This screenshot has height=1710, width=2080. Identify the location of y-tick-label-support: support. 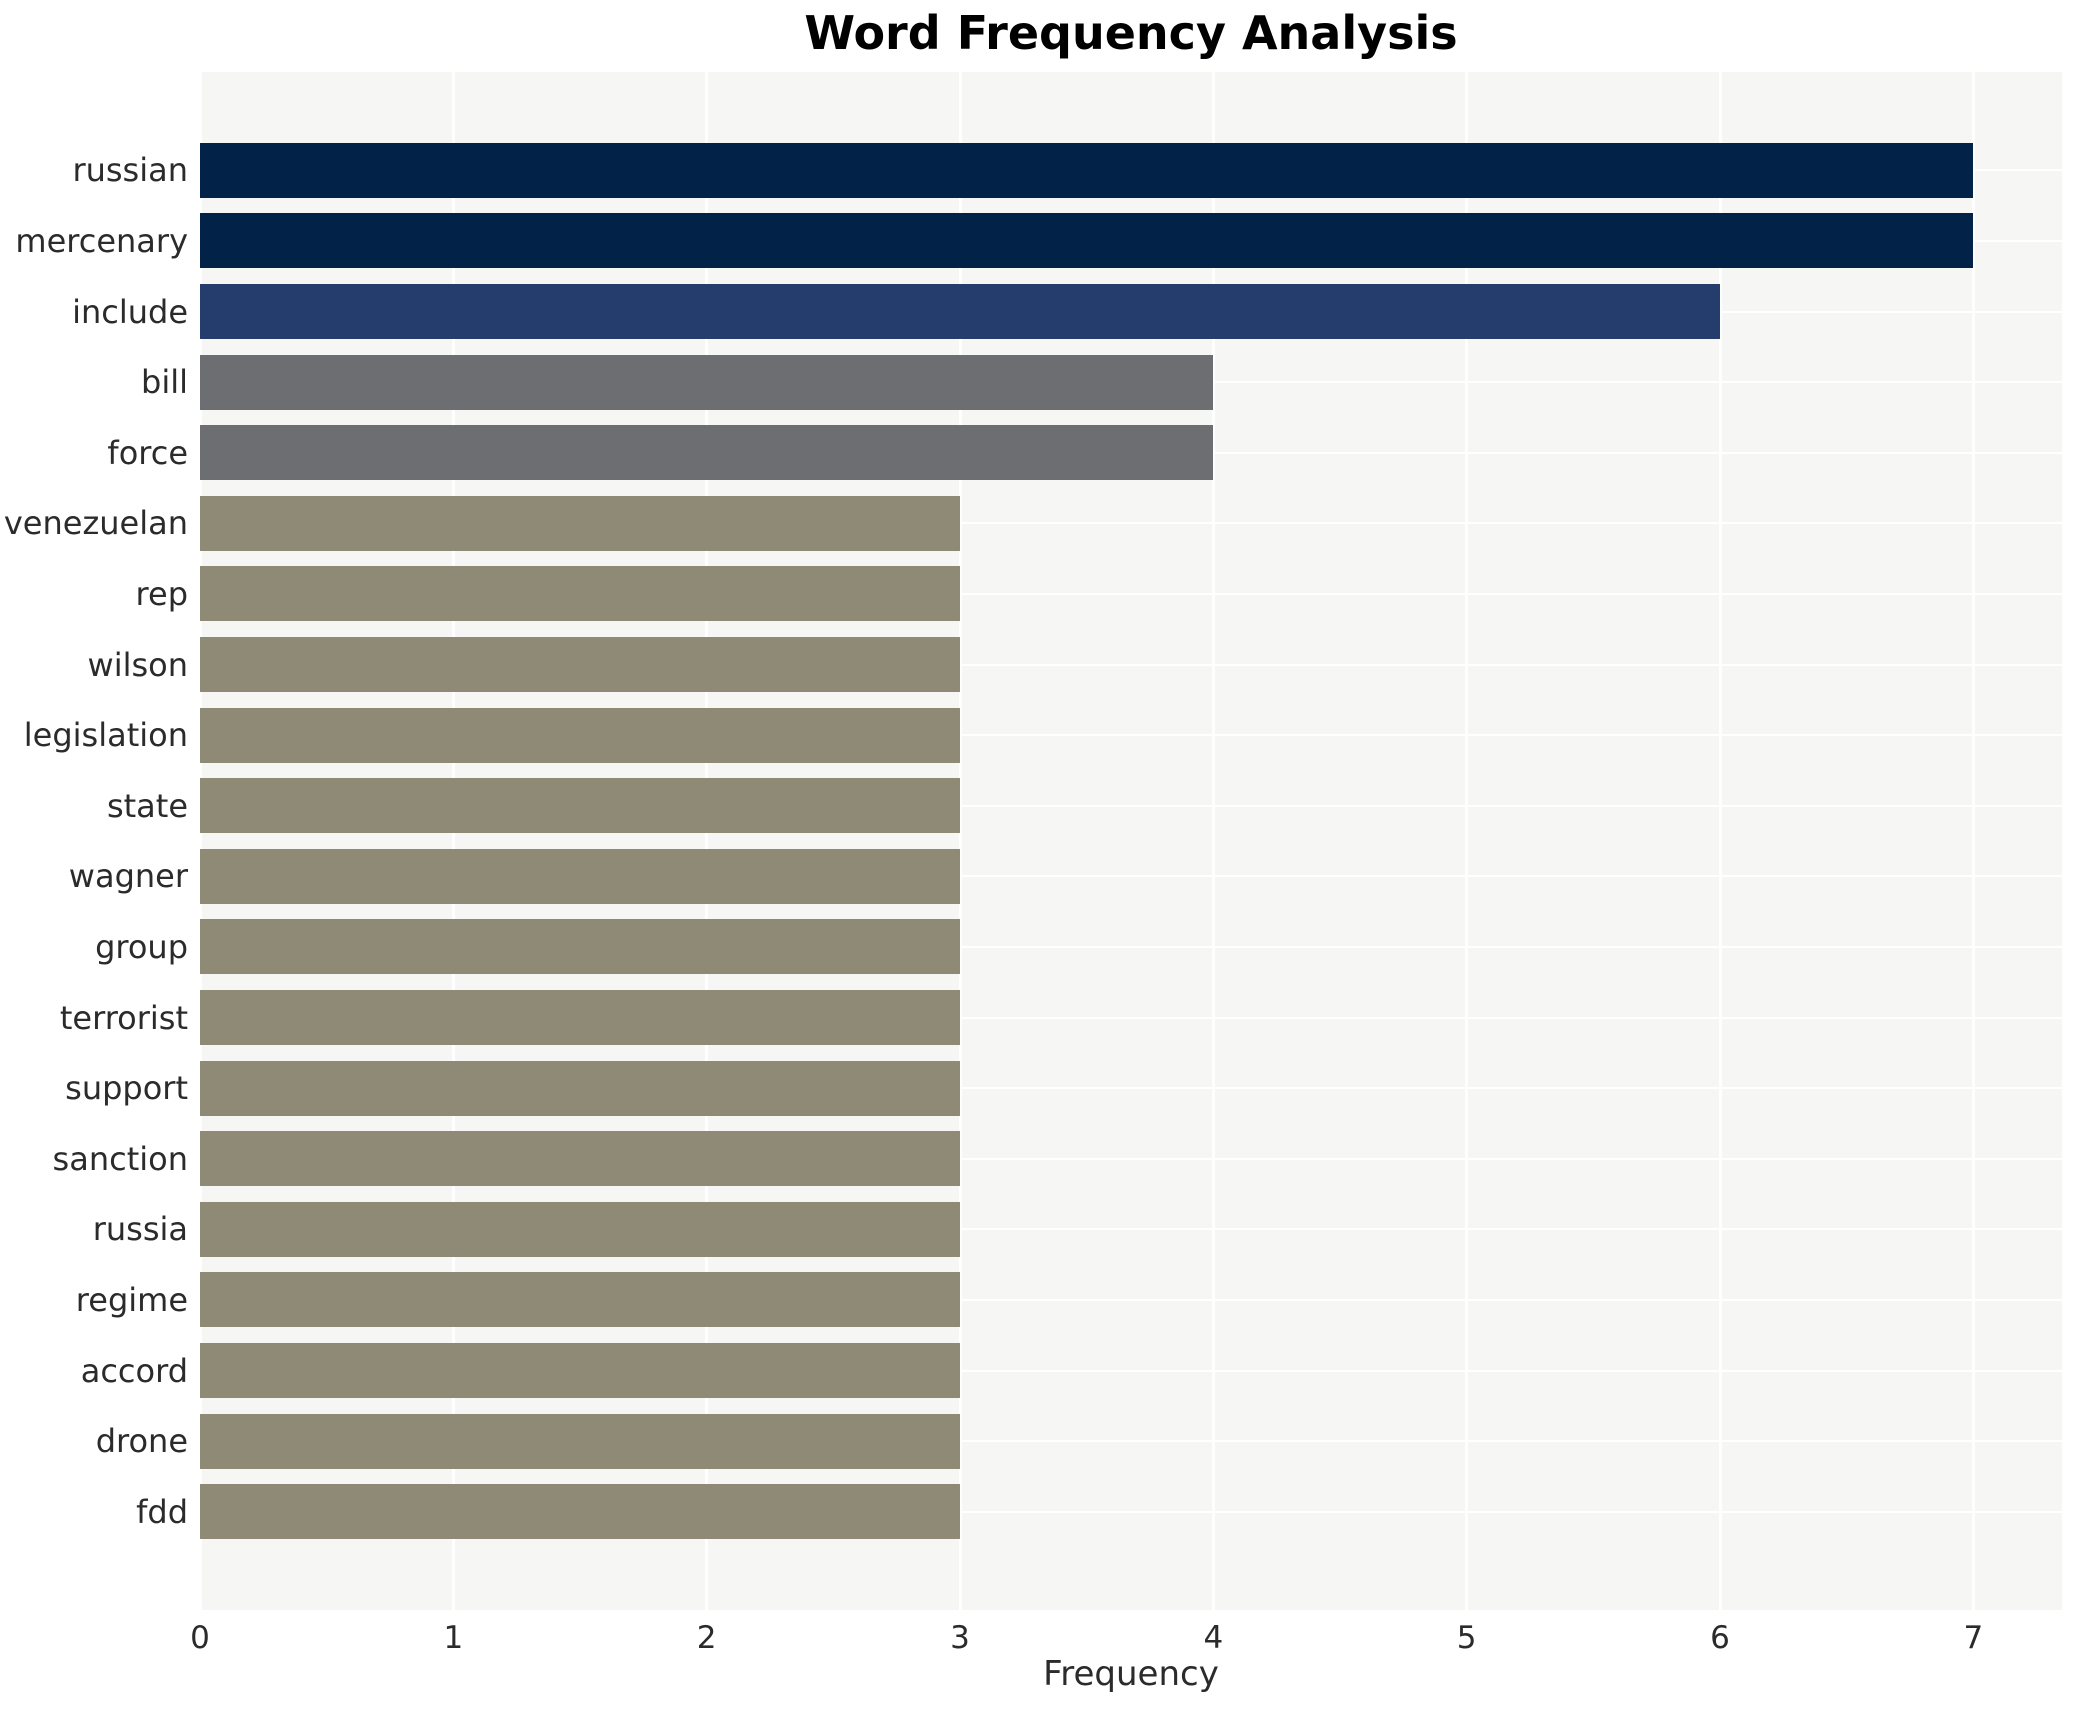
(126, 1088).